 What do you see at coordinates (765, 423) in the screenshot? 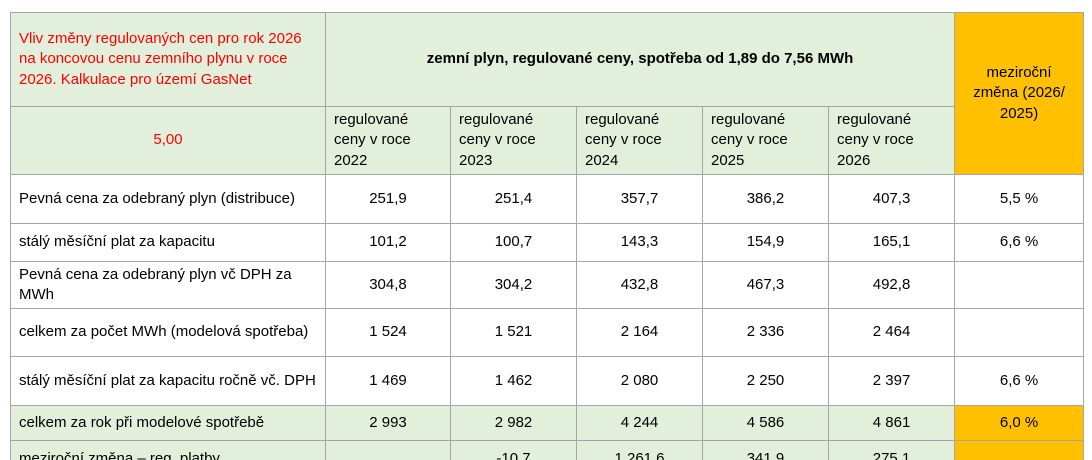
I see `value-2025: 4 586` at bounding box center [765, 423].